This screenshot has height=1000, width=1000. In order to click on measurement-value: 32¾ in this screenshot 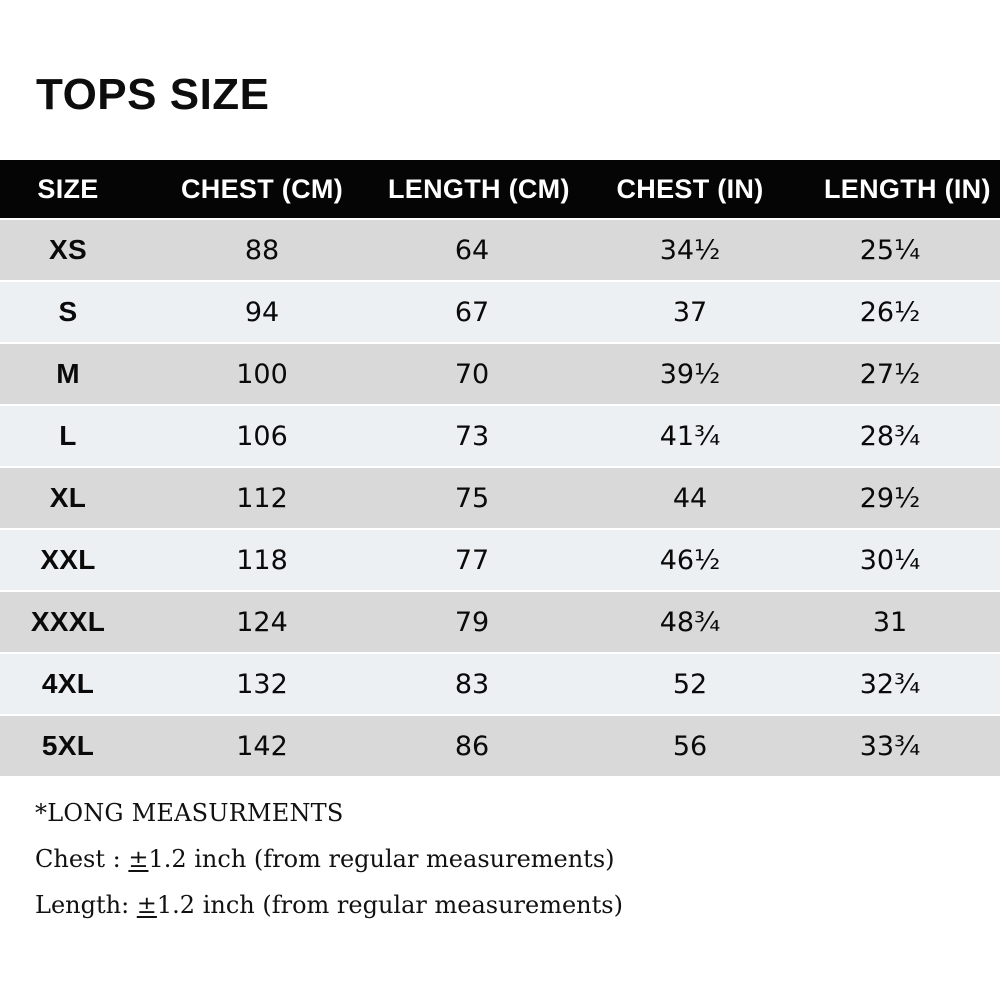, I will do `click(890, 684)`.